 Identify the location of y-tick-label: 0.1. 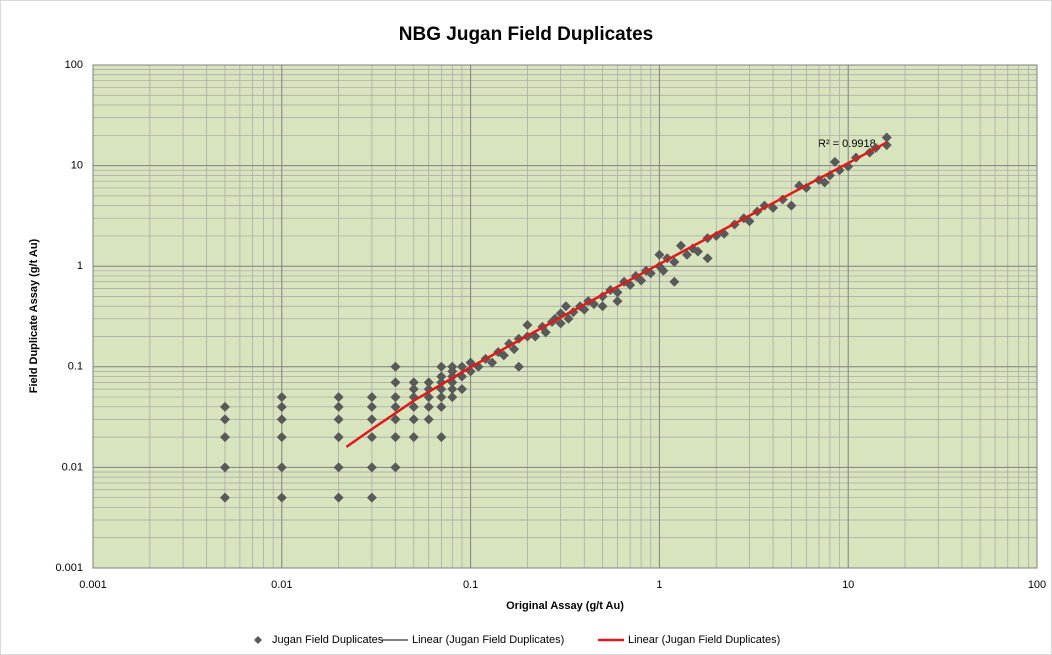
(75, 367).